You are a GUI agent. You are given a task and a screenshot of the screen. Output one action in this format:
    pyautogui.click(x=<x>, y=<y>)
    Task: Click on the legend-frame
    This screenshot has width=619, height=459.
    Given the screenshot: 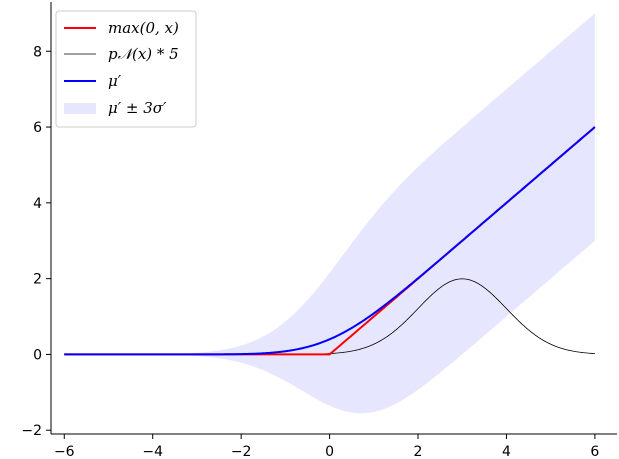 What is the action you would take?
    pyautogui.click(x=126, y=69)
    